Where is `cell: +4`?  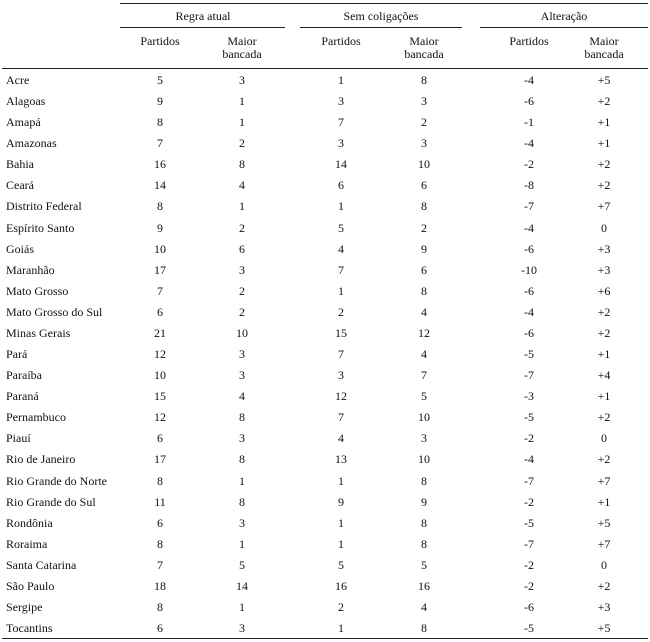 cell: +4 is located at coordinates (604, 375).